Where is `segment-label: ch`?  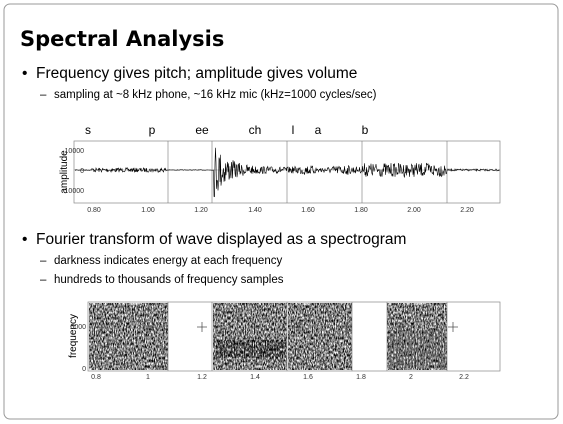
segment-label: ch is located at coordinates (255, 130).